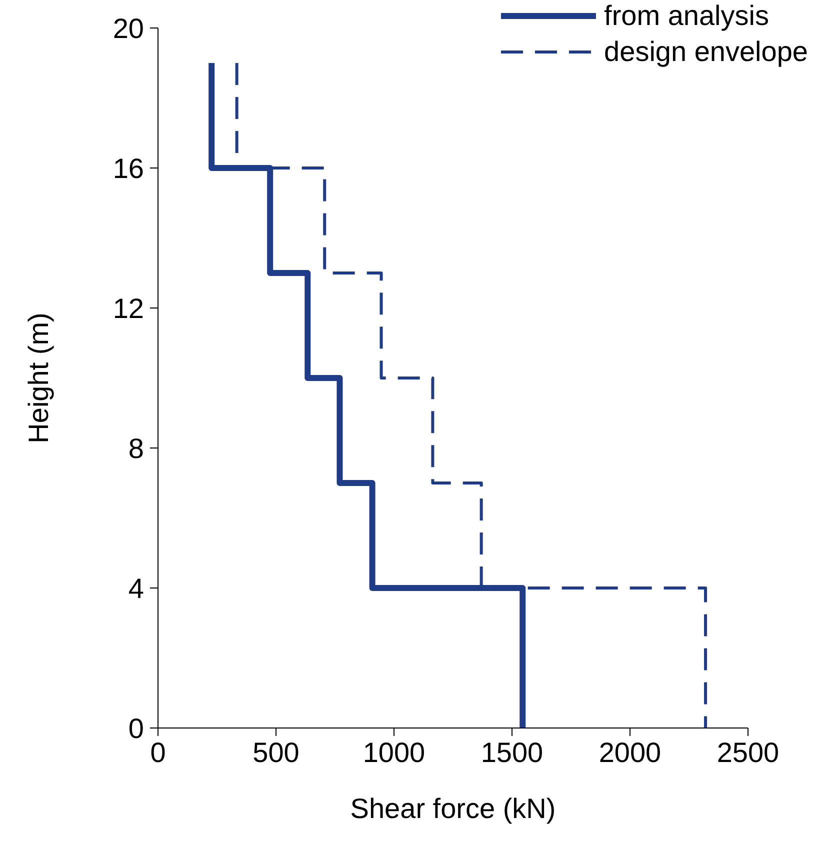 This screenshot has height=866, width=814. What do you see at coordinates (453, 808) in the screenshot?
I see `x-axis-title: Shear force (kN)` at bounding box center [453, 808].